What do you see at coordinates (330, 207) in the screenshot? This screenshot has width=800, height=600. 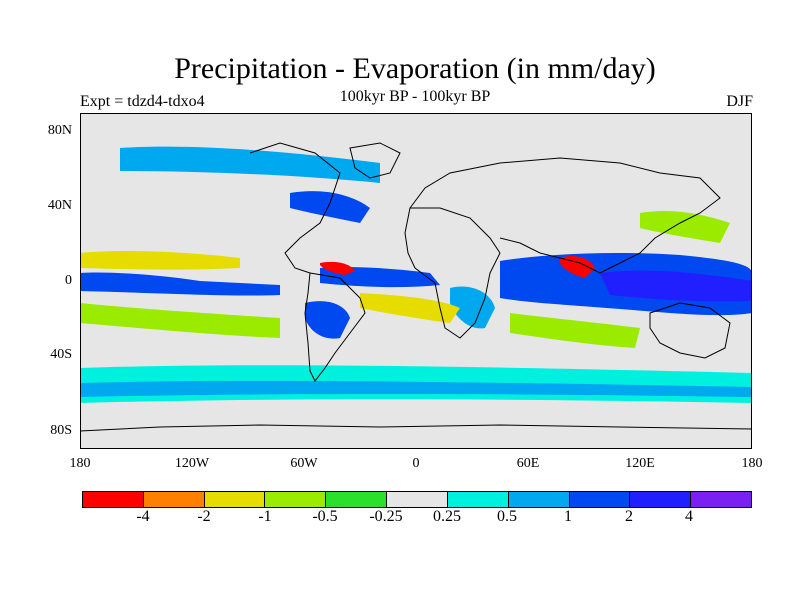 I see `wet-region-north-atlantic-storm` at bounding box center [330, 207].